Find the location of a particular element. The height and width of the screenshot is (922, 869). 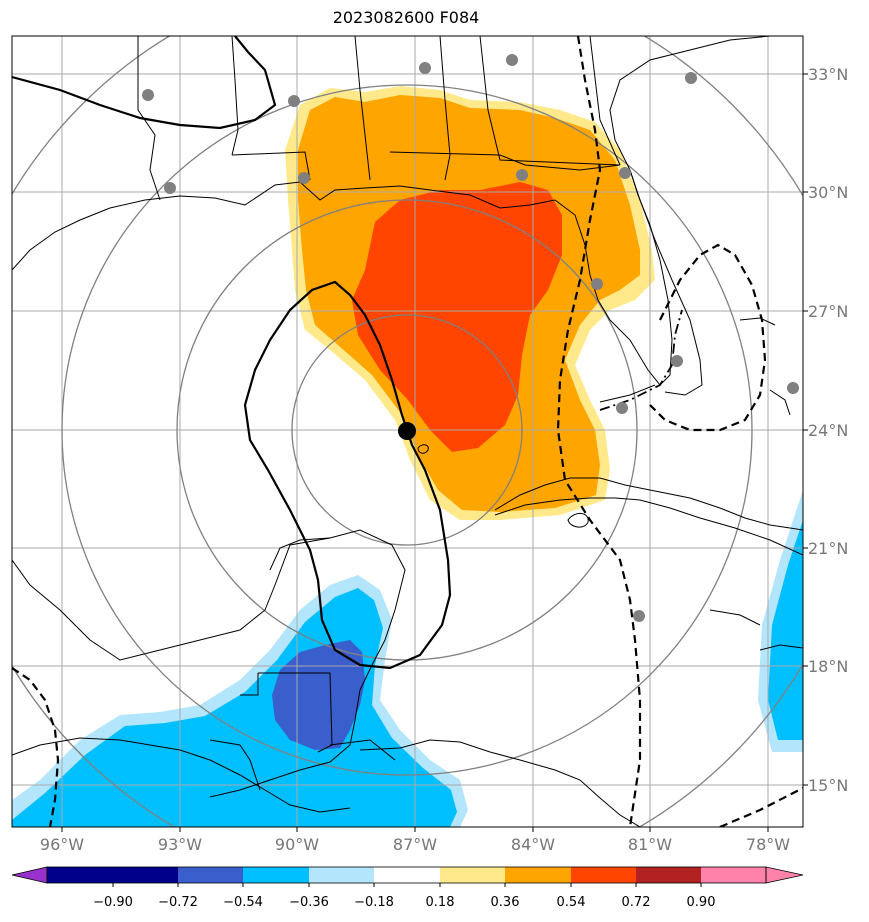

colorbar-label: 0.72 is located at coordinates (636, 902).